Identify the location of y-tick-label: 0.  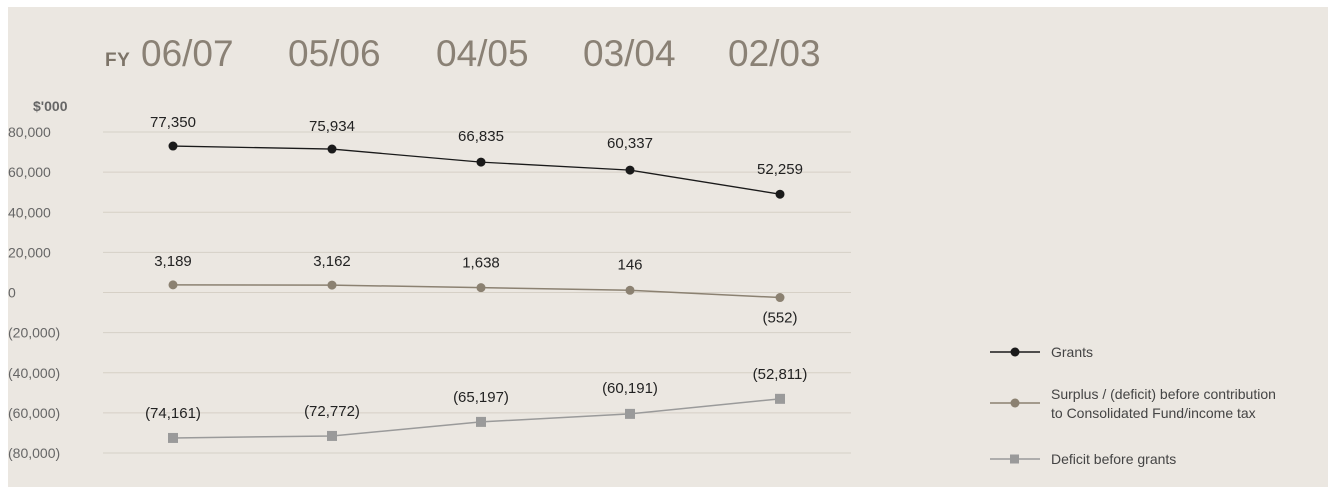
(12, 293).